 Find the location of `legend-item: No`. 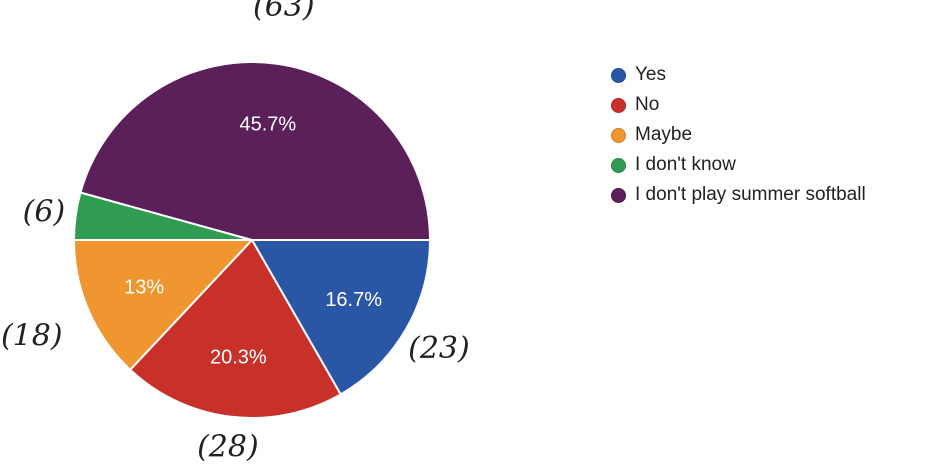

legend-item: No is located at coordinates (738, 105).